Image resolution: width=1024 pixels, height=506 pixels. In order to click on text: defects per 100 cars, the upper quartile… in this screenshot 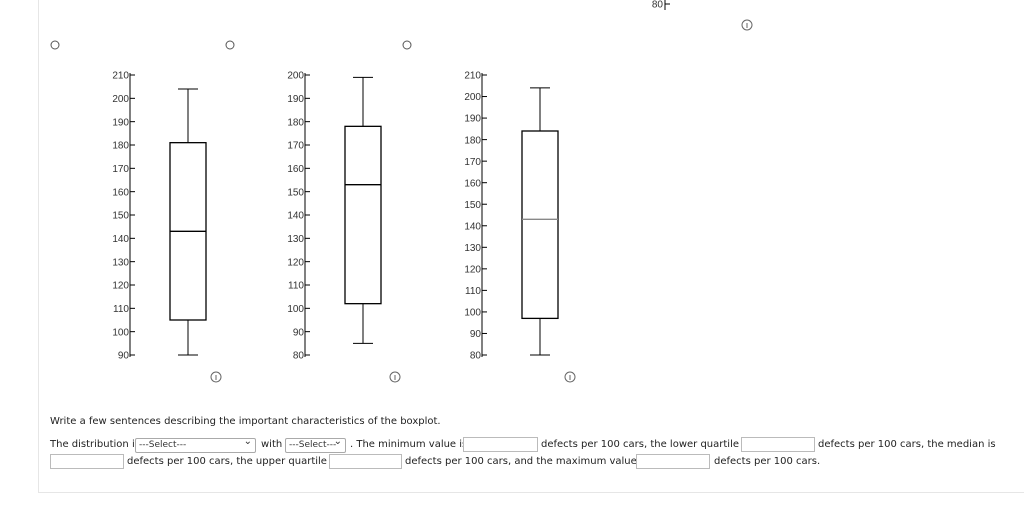, I will do `click(233, 461)`.